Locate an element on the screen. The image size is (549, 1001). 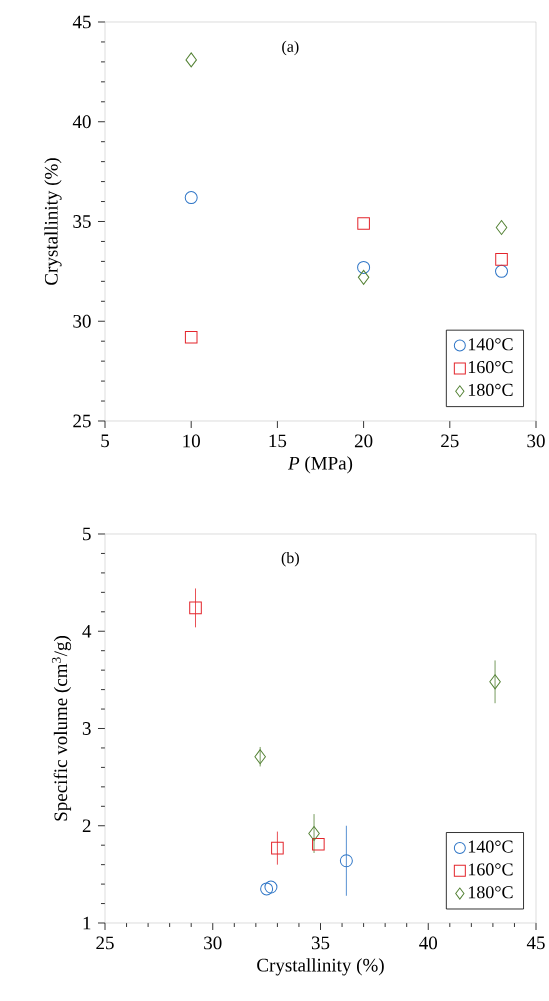
y-tick-label: 2 is located at coordinates (86, 826).